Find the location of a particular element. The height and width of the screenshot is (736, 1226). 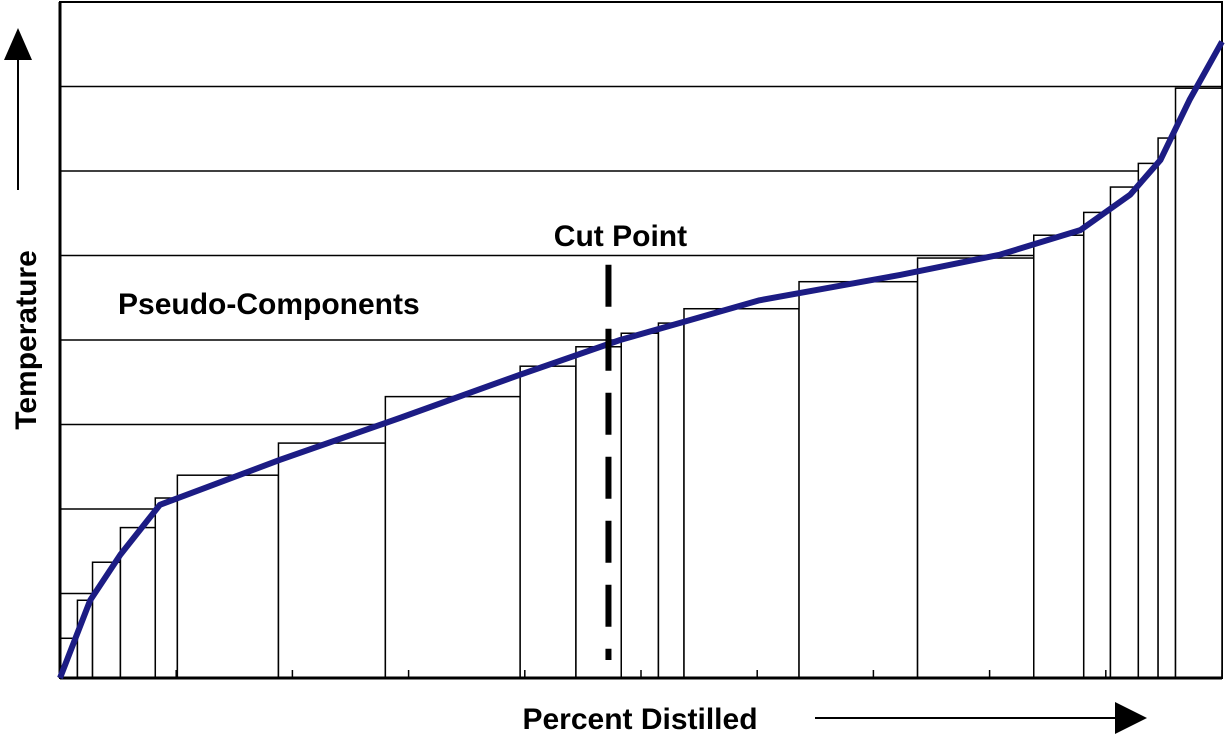

cut-point-label: Cut Point is located at coordinates (620, 236).